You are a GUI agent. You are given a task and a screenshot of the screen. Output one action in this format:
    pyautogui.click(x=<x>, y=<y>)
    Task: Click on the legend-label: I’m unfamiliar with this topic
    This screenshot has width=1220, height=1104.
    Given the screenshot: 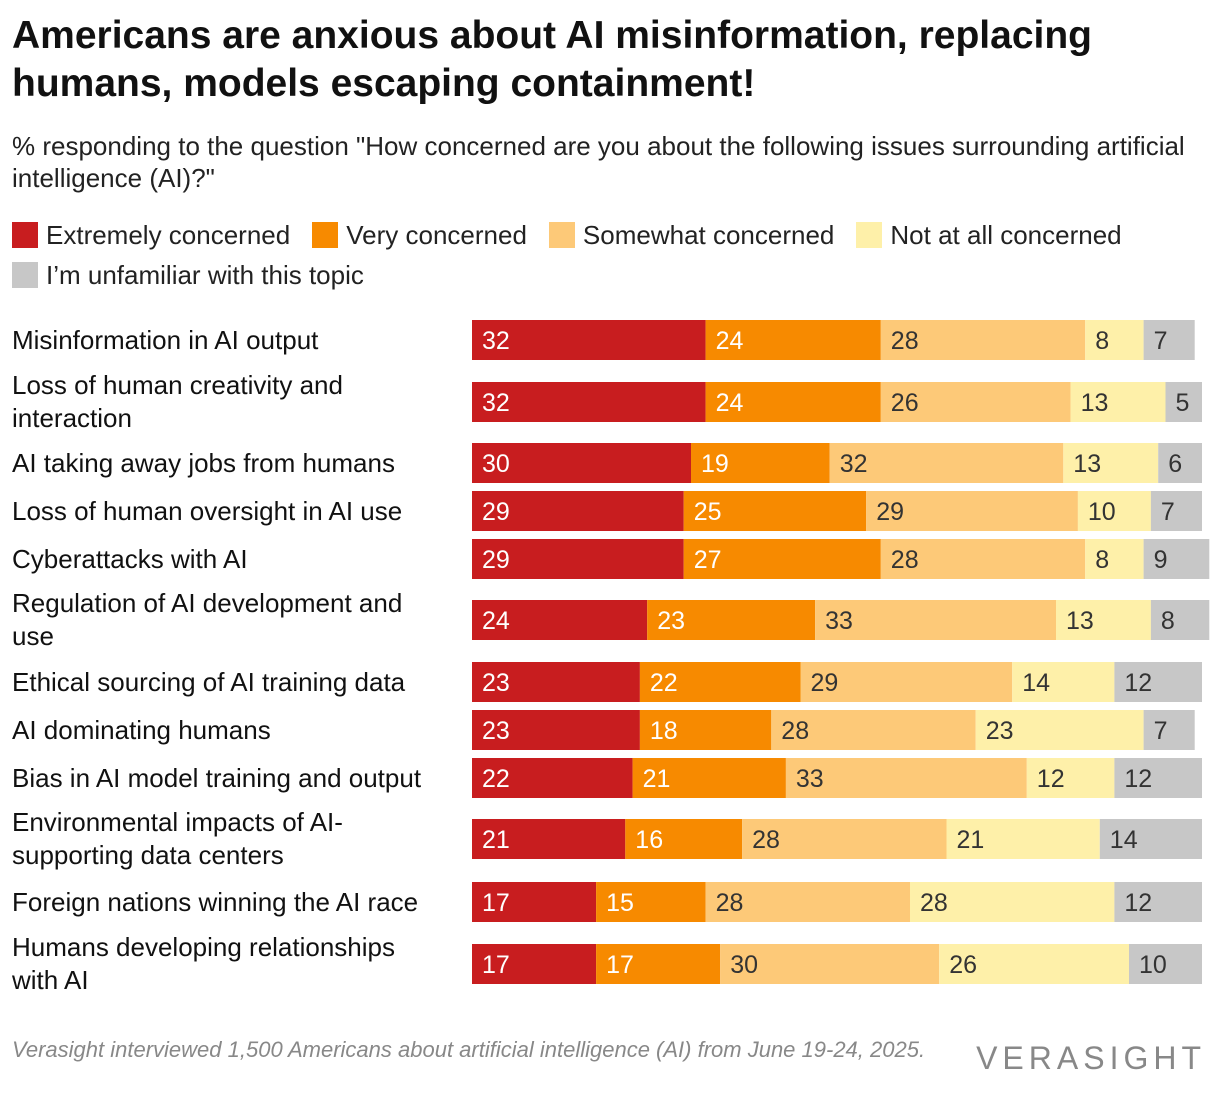 What is the action you would take?
    pyautogui.click(x=205, y=274)
    